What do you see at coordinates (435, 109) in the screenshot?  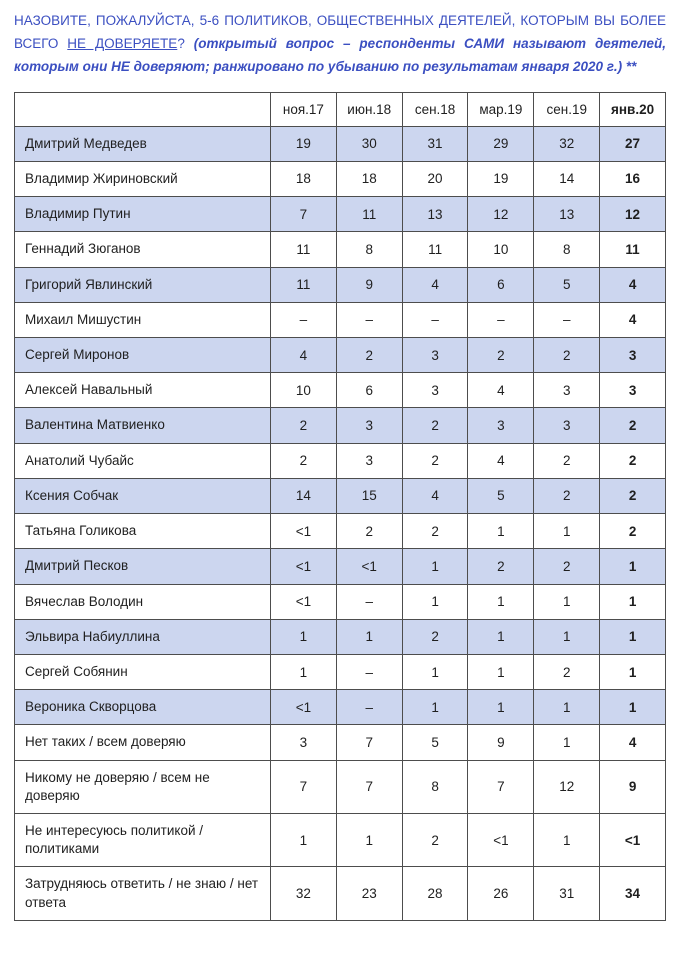 I see `column-header: сен.18` at bounding box center [435, 109].